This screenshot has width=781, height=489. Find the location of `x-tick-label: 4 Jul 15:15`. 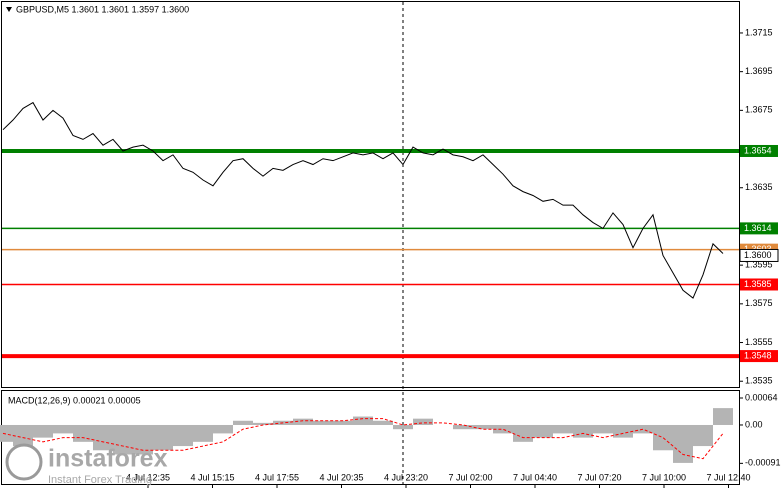

x-tick-label: 4 Jul 15:15 is located at coordinates (212, 477).